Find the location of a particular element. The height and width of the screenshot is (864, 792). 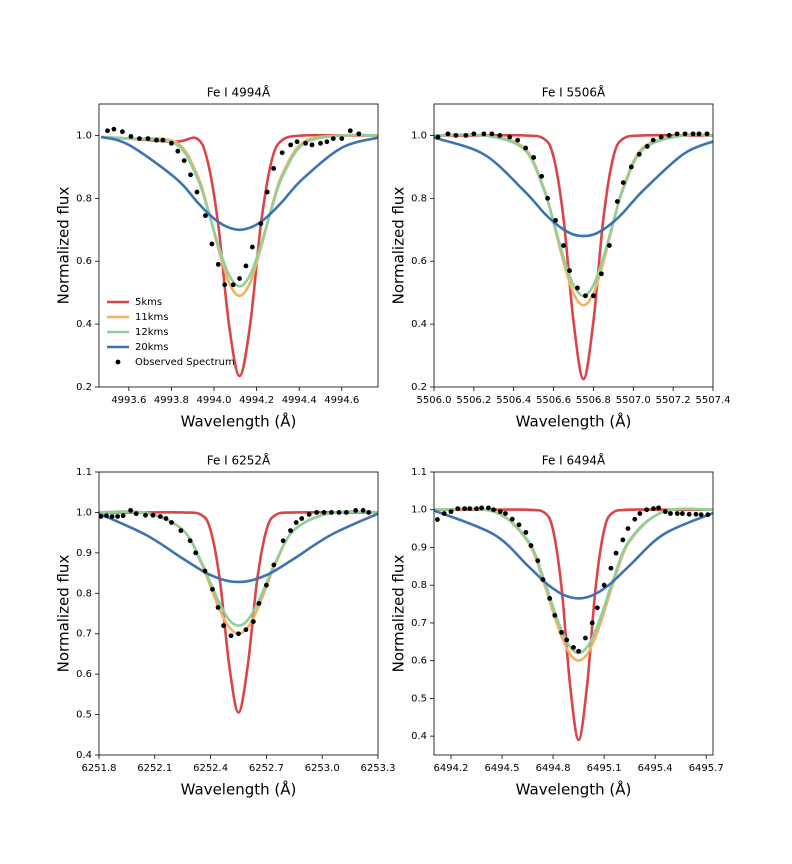

y-tick-label: 0.5 is located at coordinates (84, 715).